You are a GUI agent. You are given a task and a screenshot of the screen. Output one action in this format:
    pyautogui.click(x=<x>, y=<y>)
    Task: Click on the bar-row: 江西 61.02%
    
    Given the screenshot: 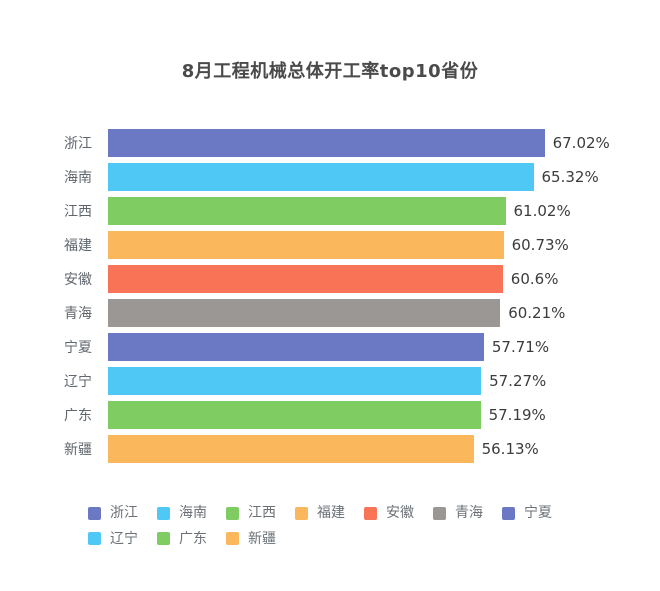 What is the action you would take?
    pyautogui.click(x=330, y=211)
    